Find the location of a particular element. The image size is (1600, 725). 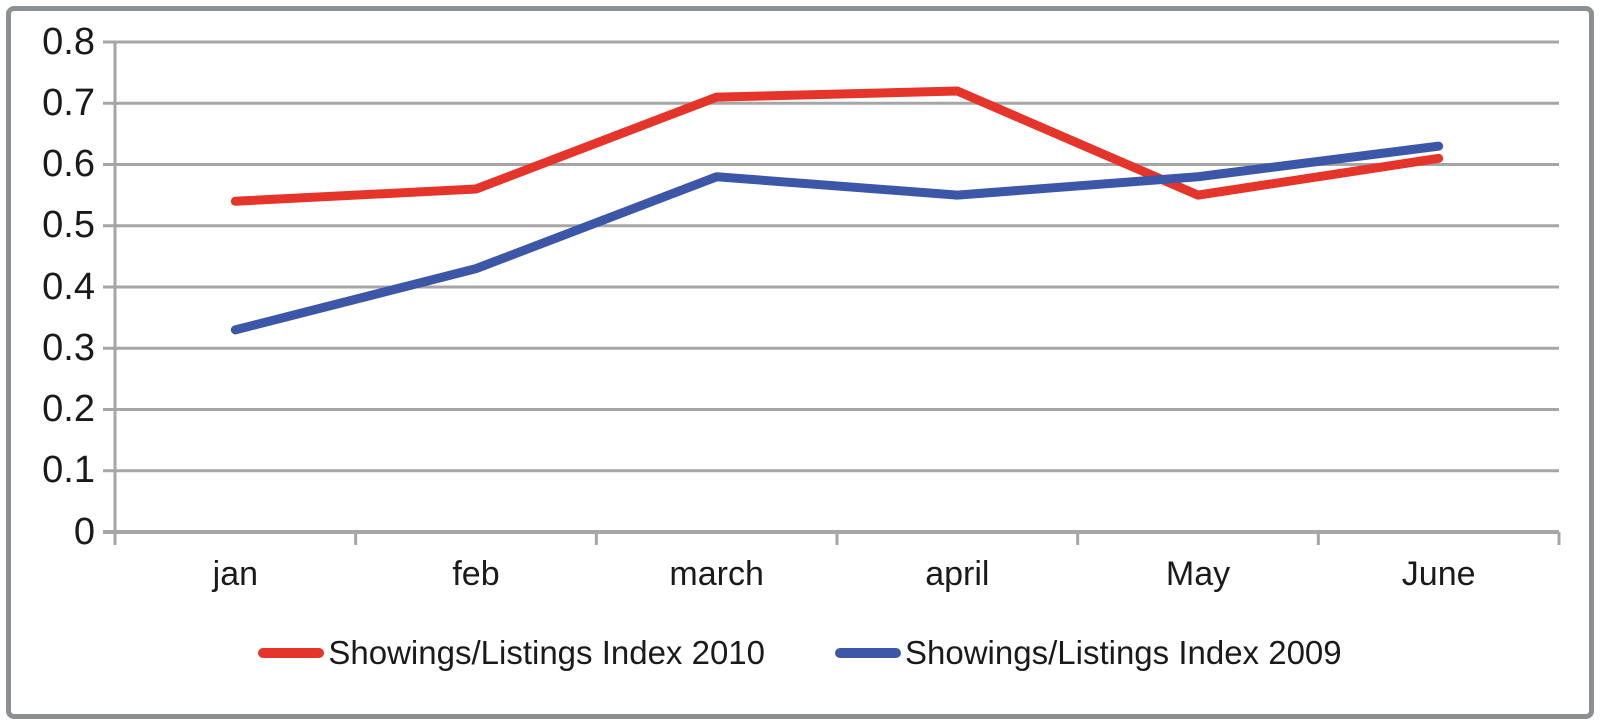

x-tick-label-May: May is located at coordinates (1198, 573).